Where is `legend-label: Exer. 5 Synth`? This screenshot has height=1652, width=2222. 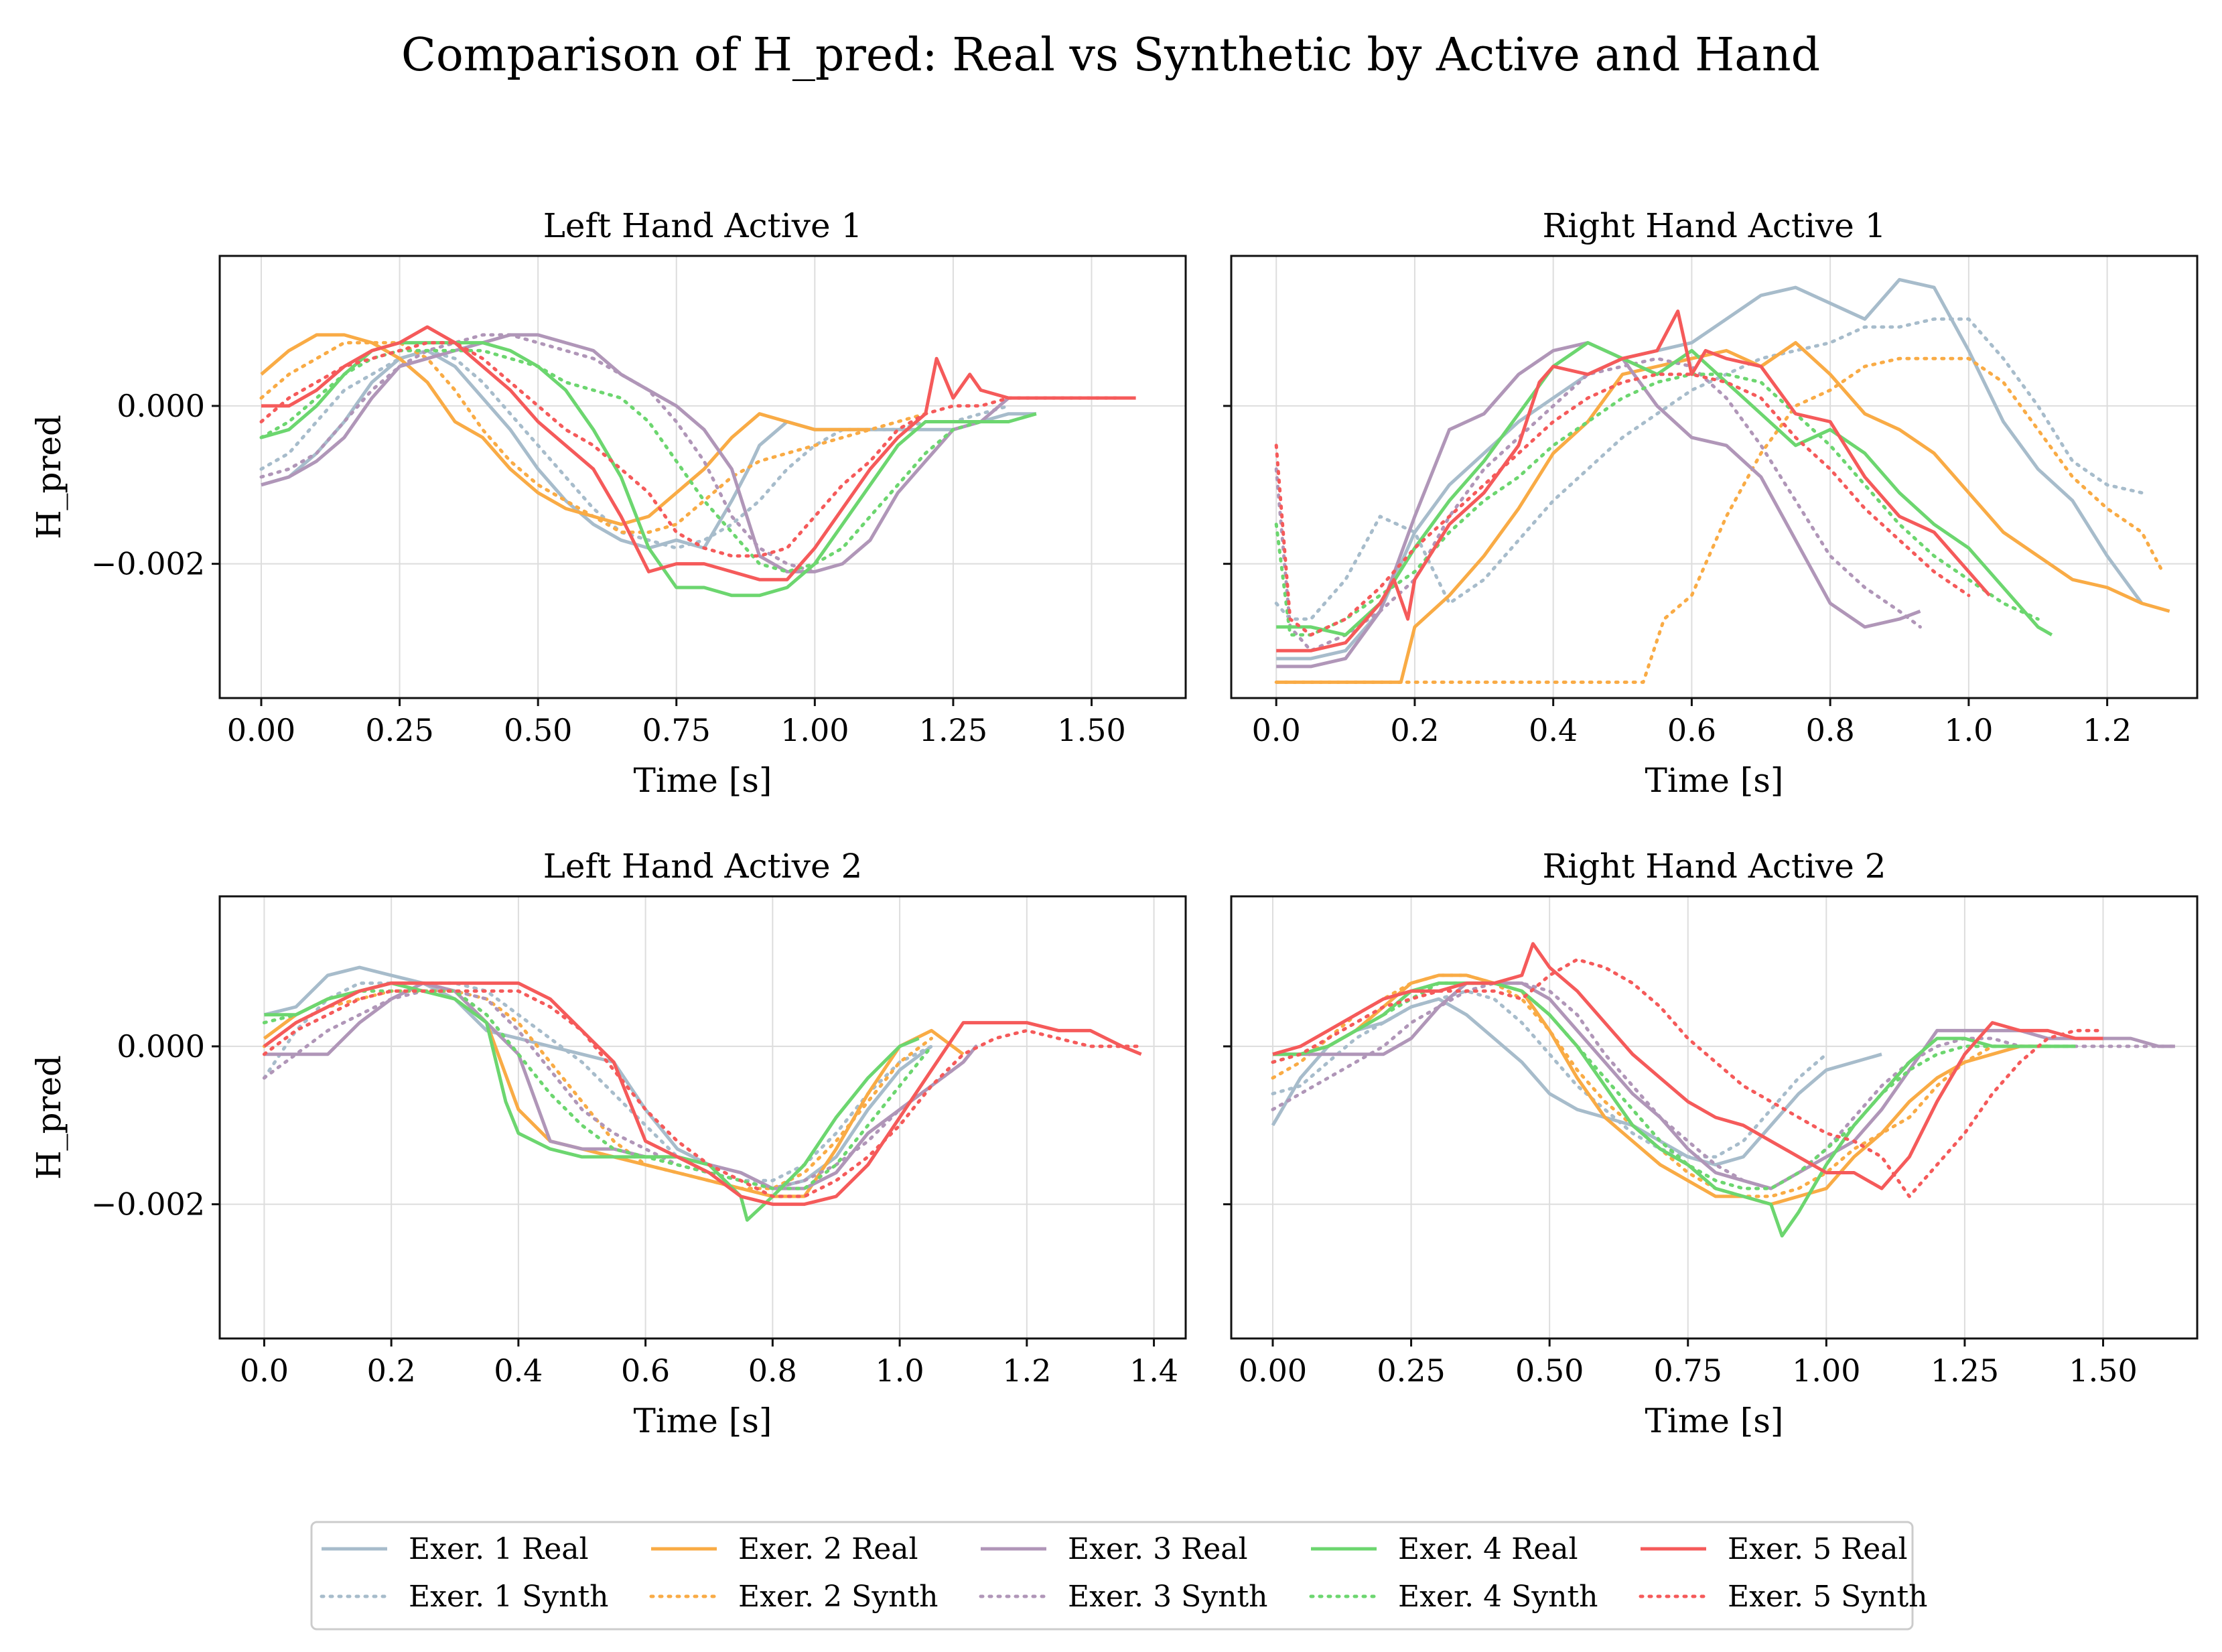
legend-label: Exer. 5 Synth is located at coordinates (1827, 1597).